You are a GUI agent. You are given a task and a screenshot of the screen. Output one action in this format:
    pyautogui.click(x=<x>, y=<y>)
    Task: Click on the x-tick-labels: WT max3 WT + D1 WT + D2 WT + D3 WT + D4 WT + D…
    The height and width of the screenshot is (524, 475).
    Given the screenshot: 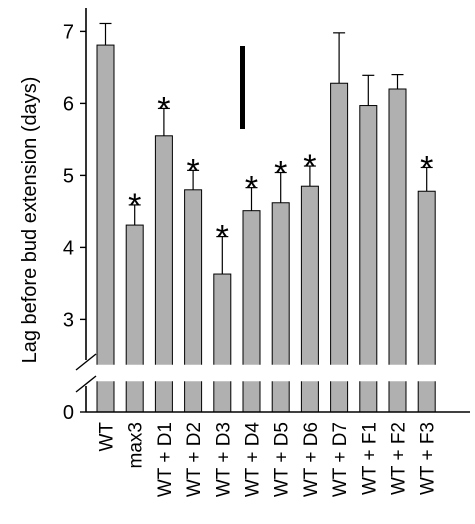 What is the action you would take?
    pyautogui.click(x=268, y=460)
    